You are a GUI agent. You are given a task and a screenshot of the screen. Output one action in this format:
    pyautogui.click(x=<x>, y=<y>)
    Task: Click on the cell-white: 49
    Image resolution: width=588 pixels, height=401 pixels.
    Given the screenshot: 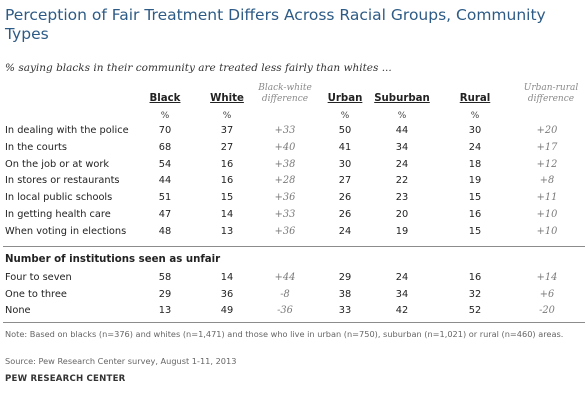 What is the action you would take?
    pyautogui.click(x=227, y=310)
    